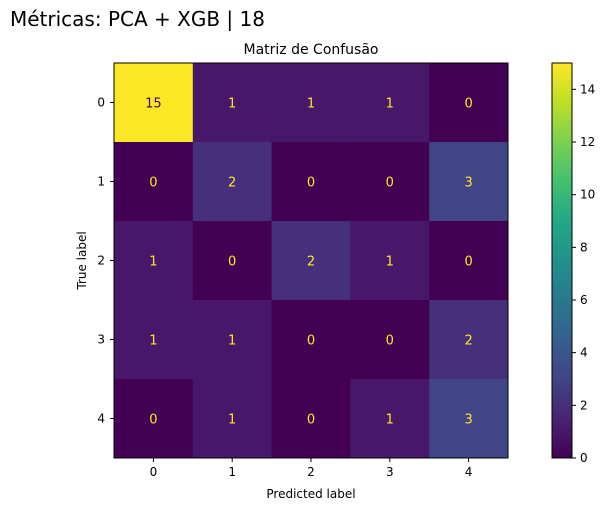 This screenshot has width=605, height=511. I want to click on colorbar-tick-label: 6, so click(584, 300).